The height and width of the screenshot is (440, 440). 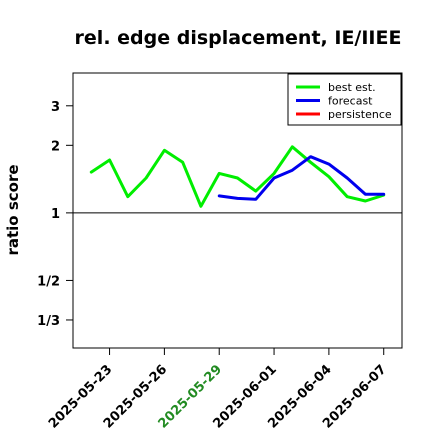 I want to click on y-tick-label: 3, so click(x=55, y=107).